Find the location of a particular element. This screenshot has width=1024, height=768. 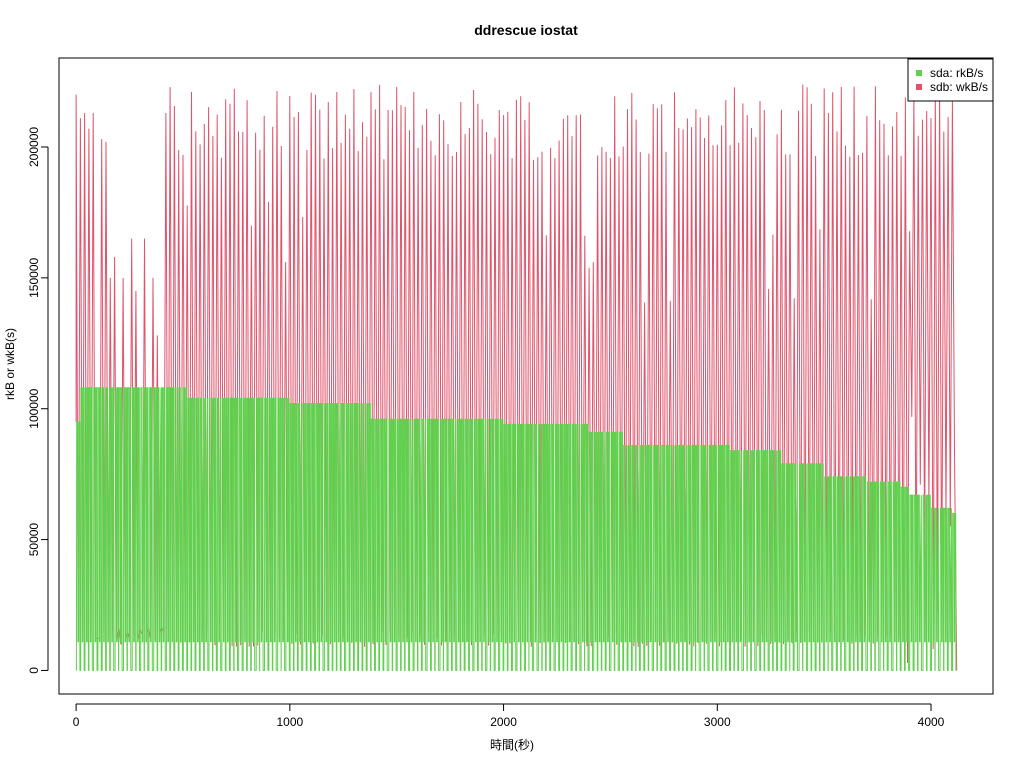

legend-swatch-sdb is located at coordinates (919, 87).